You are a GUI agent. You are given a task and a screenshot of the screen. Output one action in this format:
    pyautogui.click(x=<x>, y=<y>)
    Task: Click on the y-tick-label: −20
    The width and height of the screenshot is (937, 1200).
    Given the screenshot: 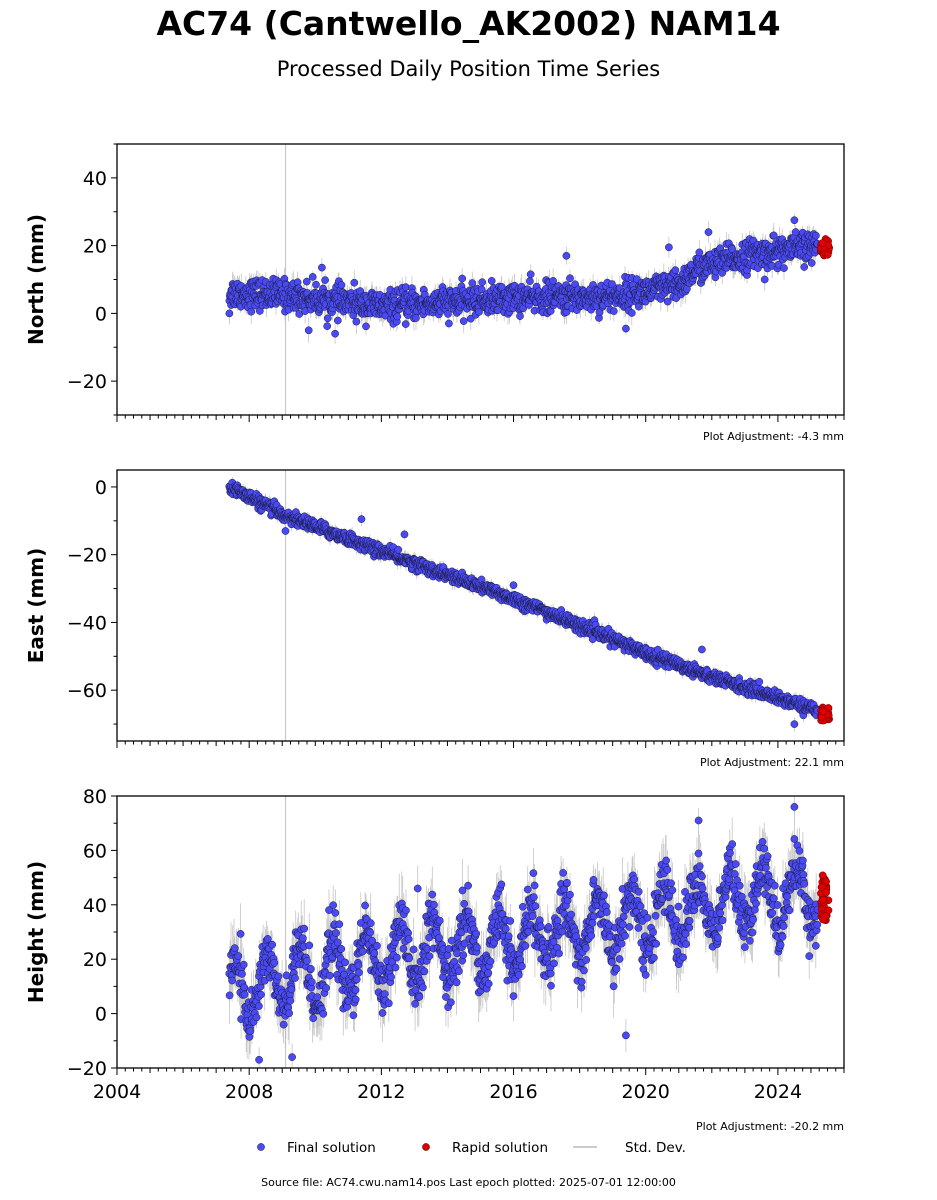 What is the action you would take?
    pyautogui.click(x=87, y=1069)
    